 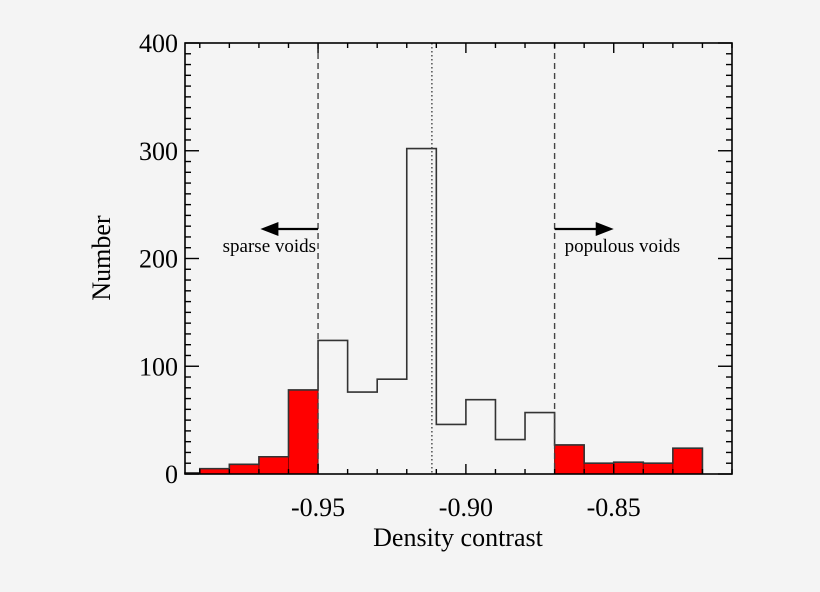 What do you see at coordinates (158, 43) in the screenshot?
I see `y-tick-label: 400` at bounding box center [158, 43].